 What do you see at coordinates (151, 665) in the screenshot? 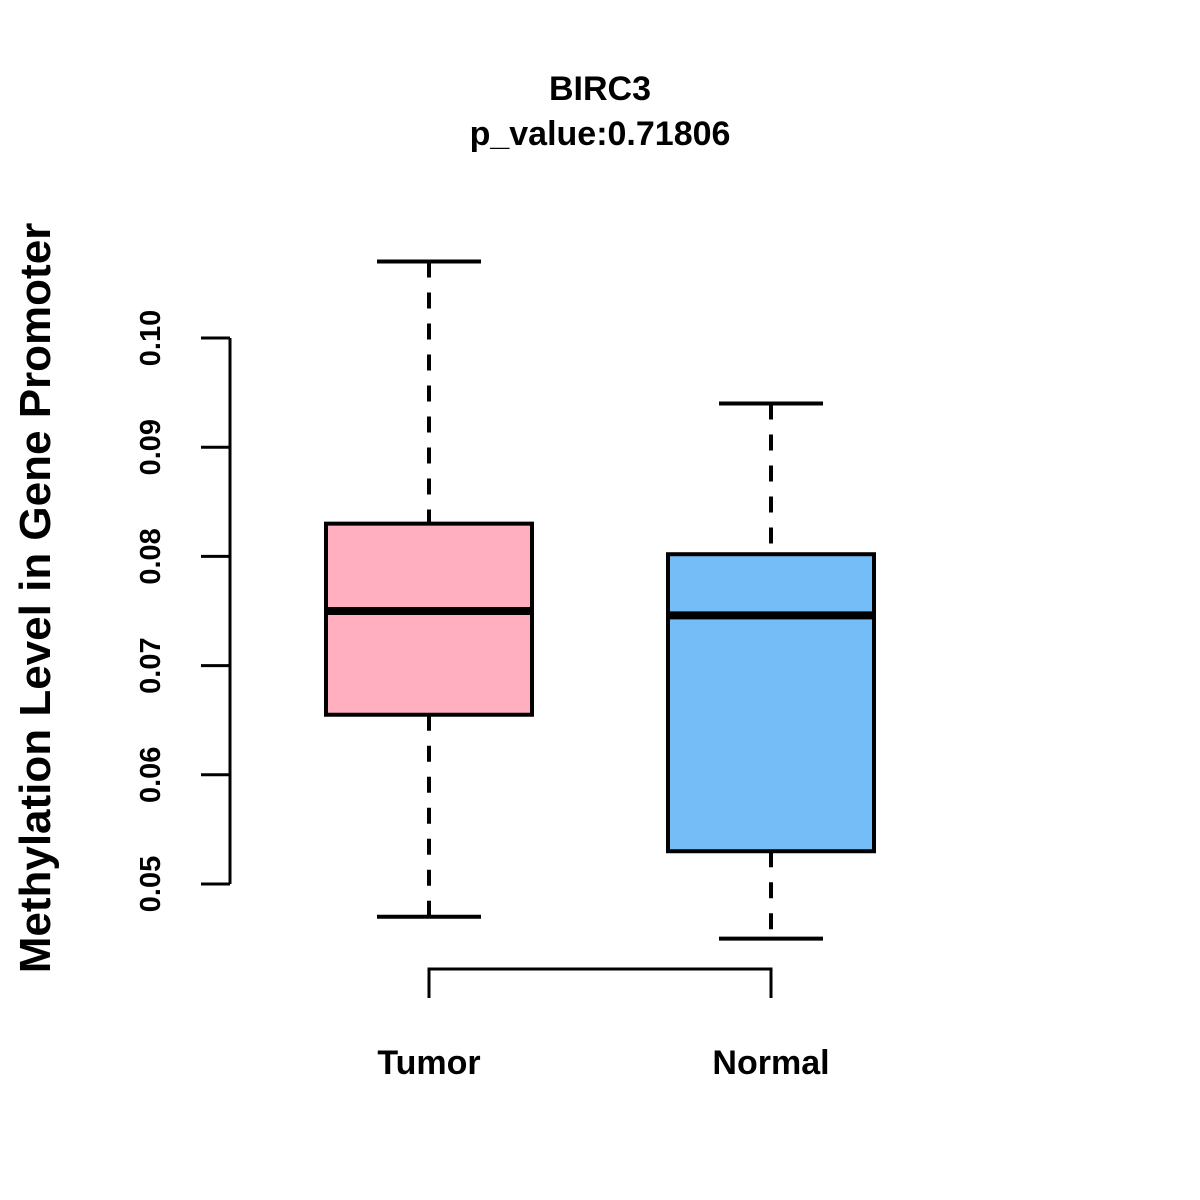
I see `y-tick-label: 0.07` at bounding box center [151, 665].